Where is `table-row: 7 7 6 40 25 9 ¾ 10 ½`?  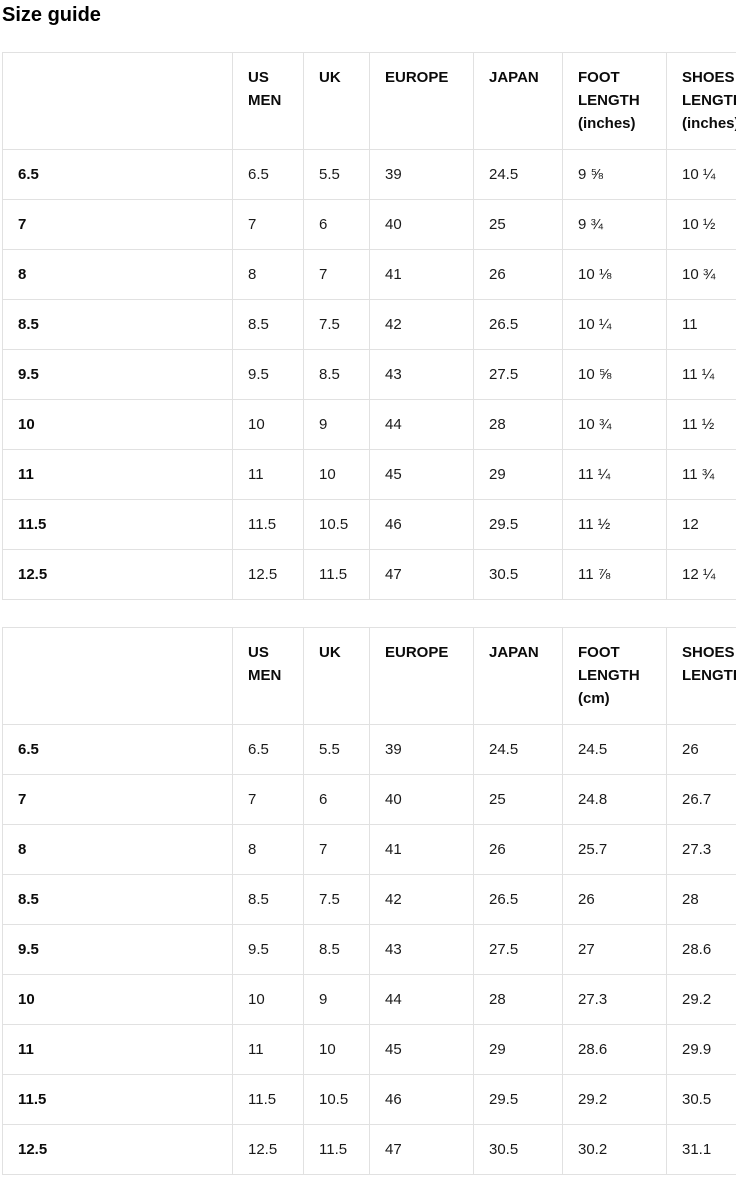 table-row: 7 7 6 40 25 9 ¾ 10 ½ is located at coordinates (369, 224).